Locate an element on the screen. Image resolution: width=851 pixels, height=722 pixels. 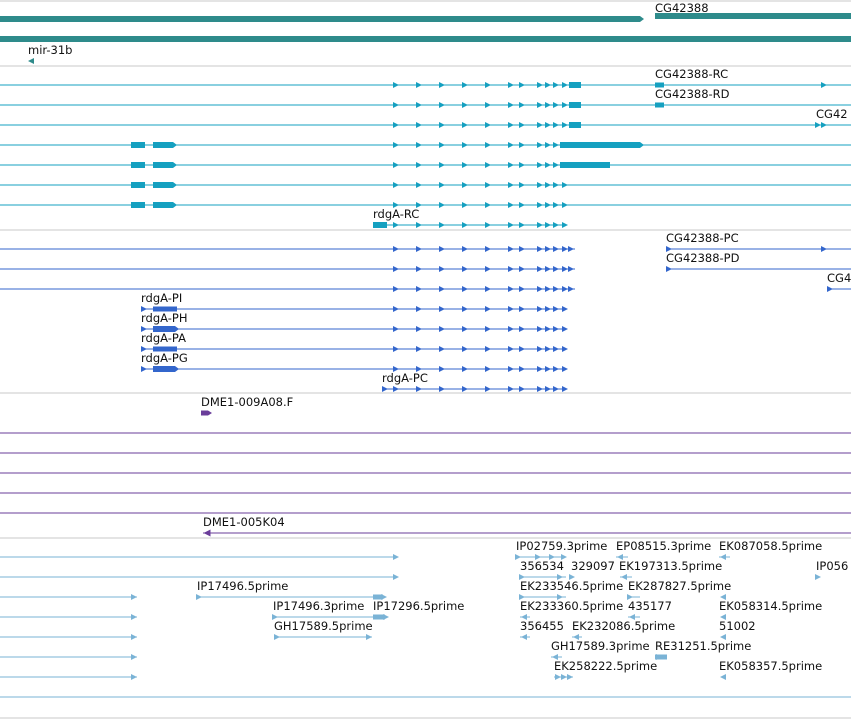
est-label: EK087058.5prime is located at coordinates (770, 546).